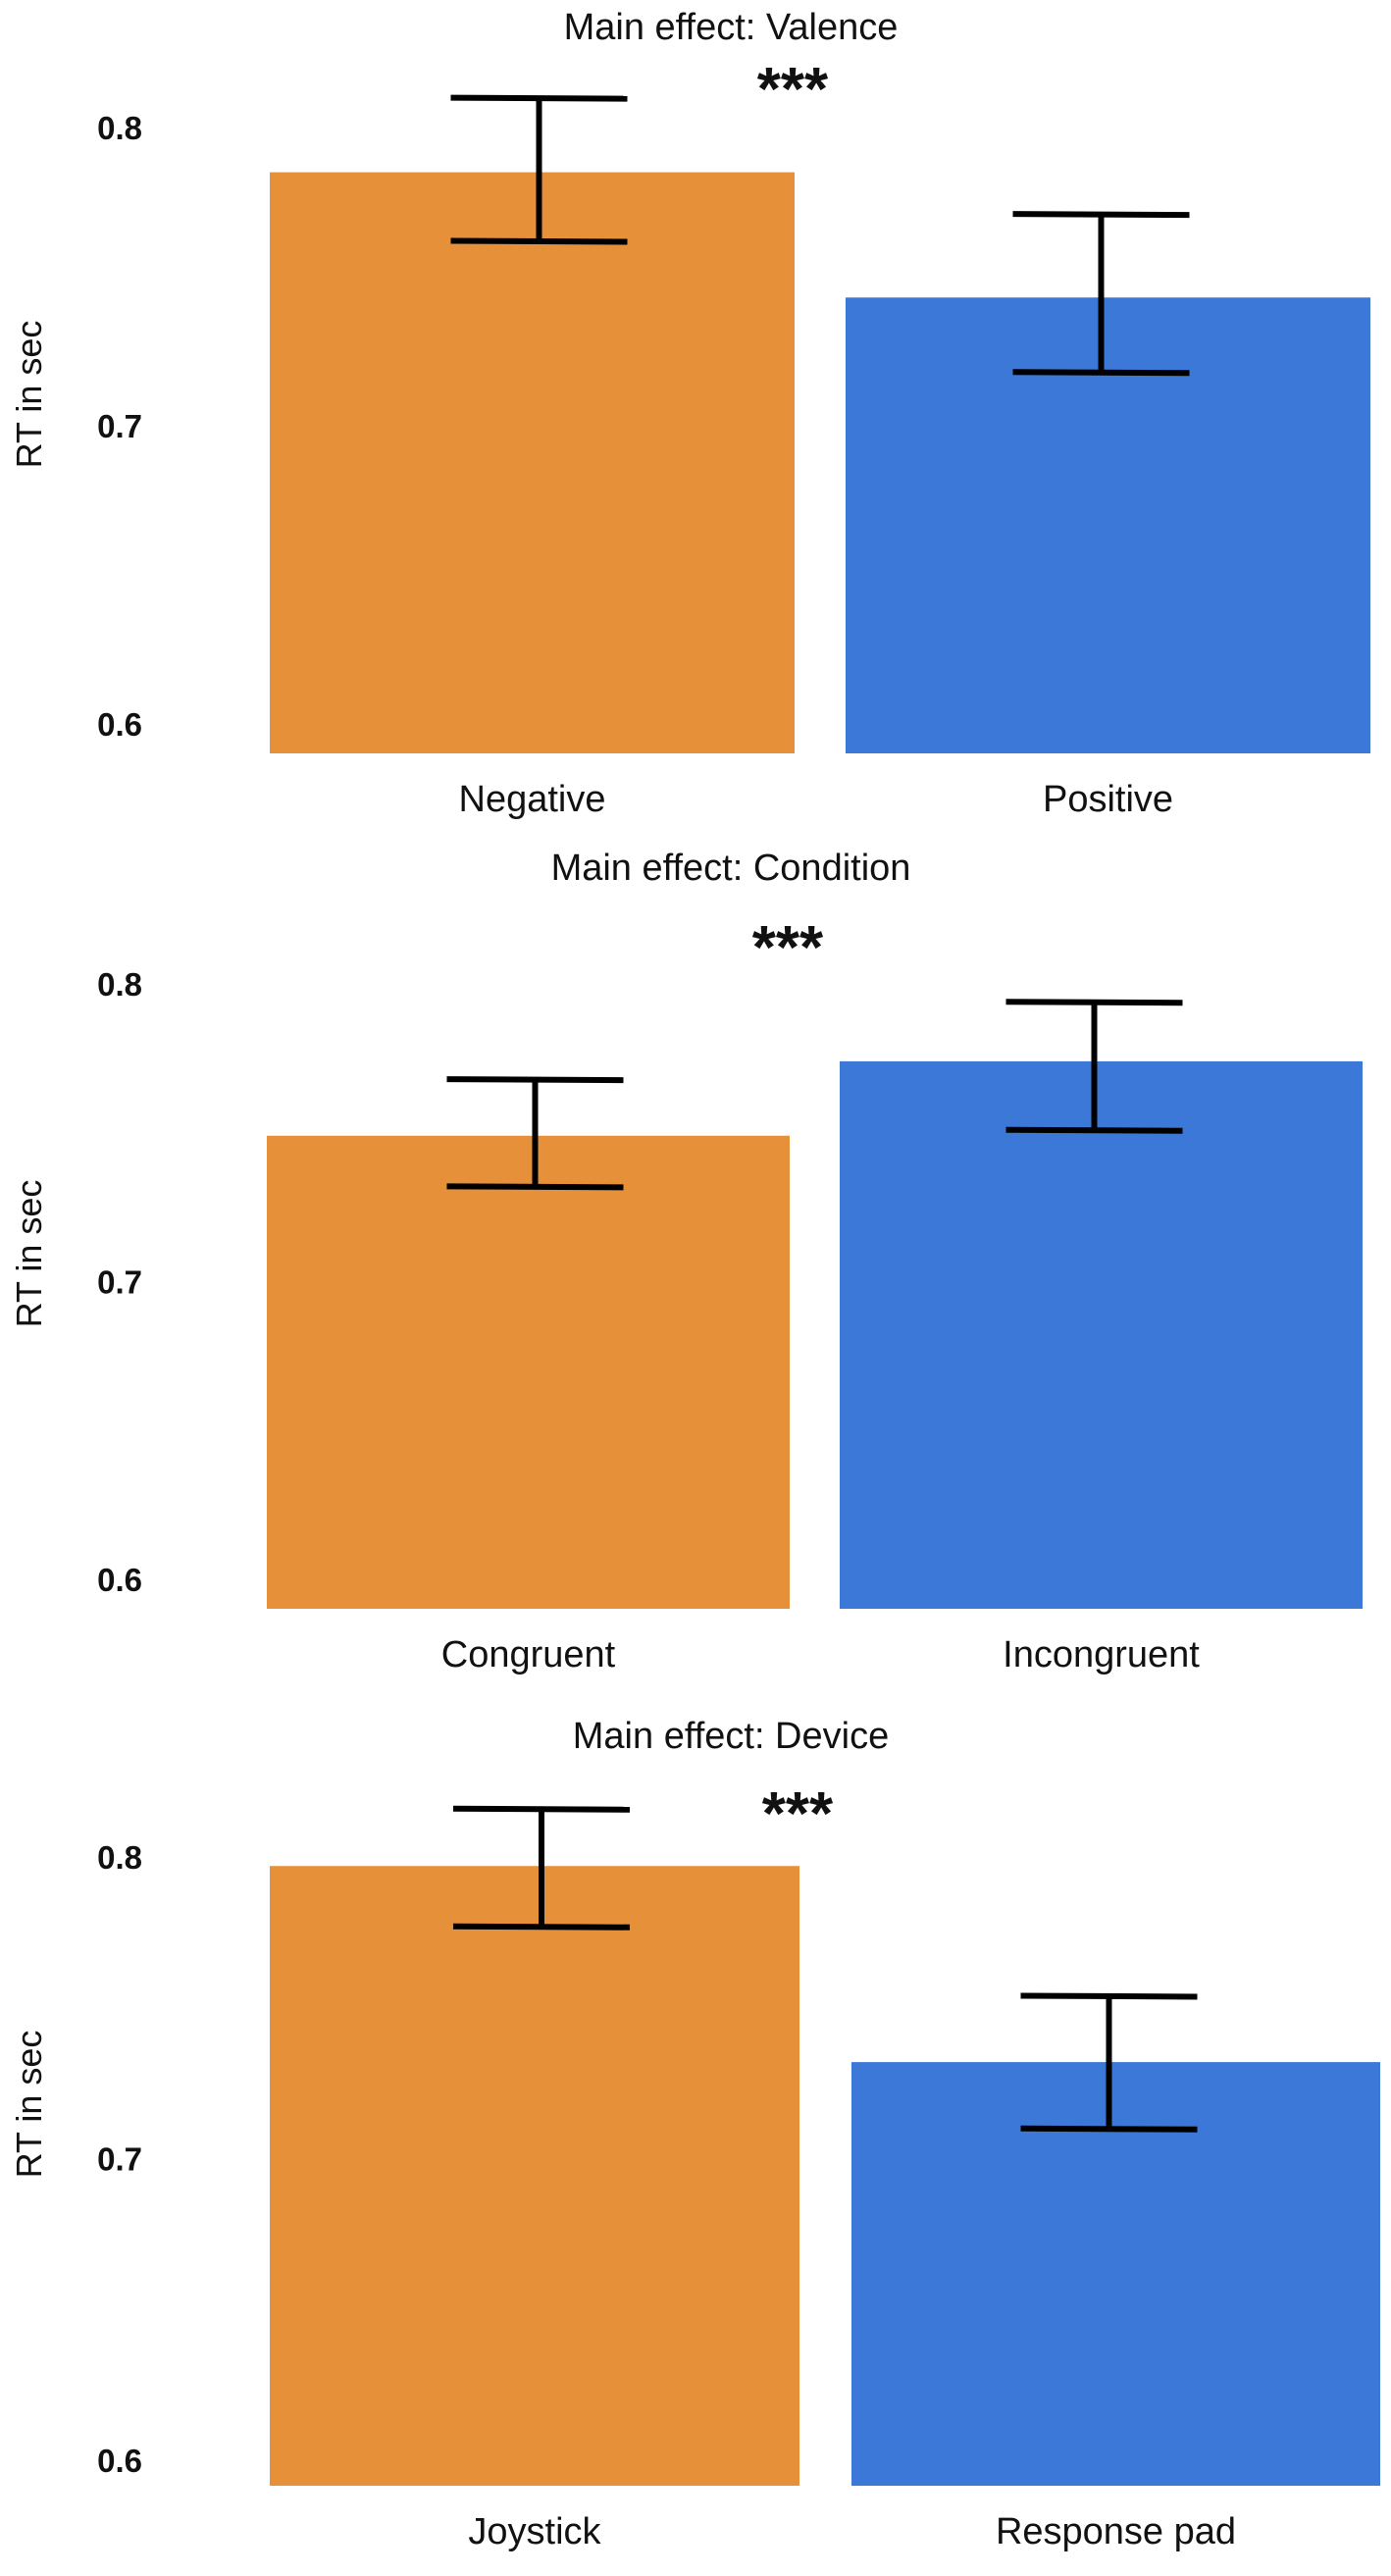 The width and height of the screenshot is (1391, 2576). I want to click on bar-congruent, so click(528, 1372).